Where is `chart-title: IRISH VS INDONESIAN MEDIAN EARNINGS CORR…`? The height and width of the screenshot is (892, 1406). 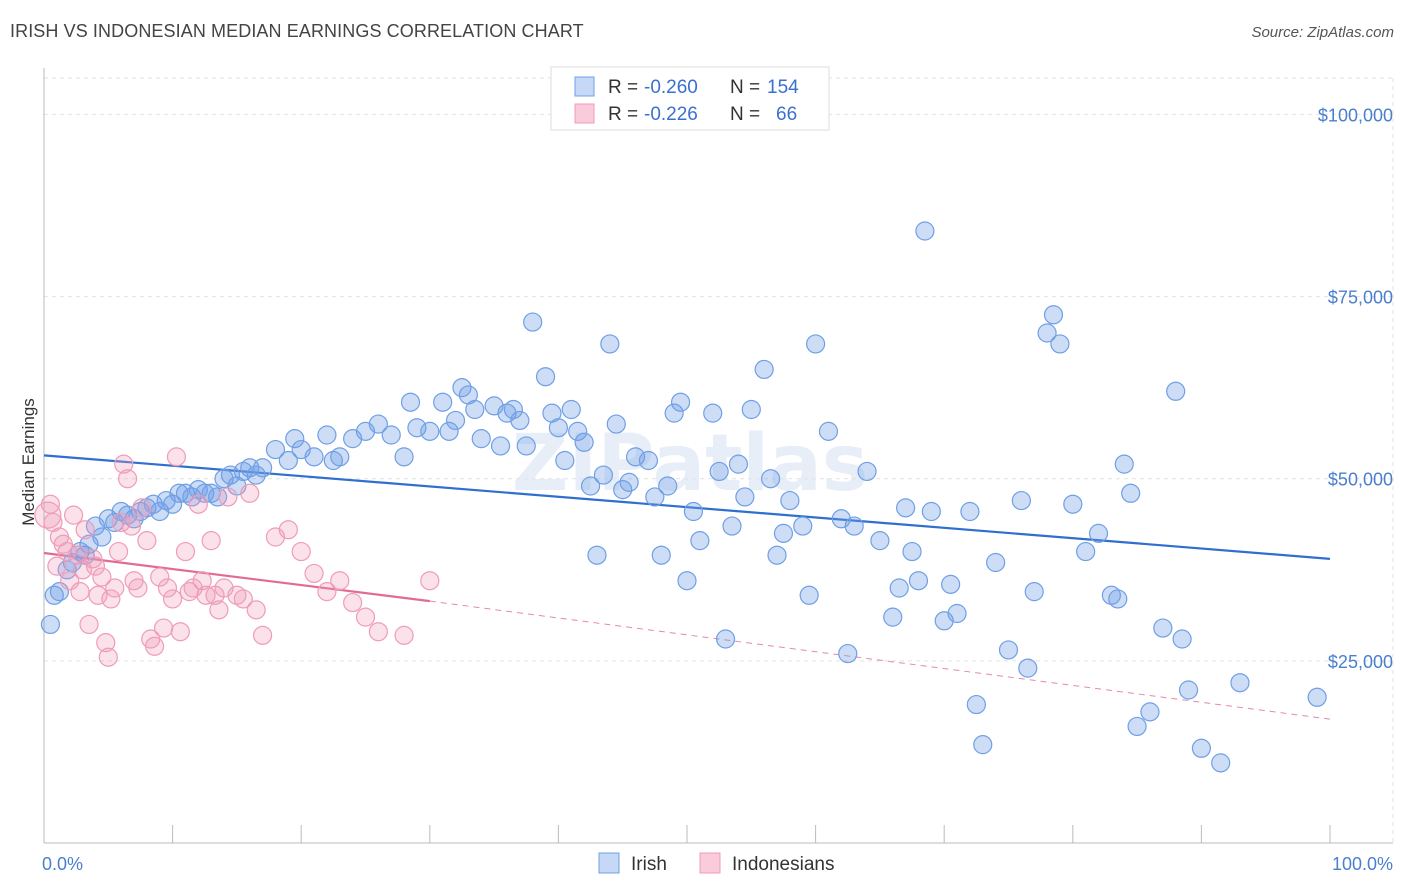
chart-title: IRISH VS INDONESIAN MEDIAN EARNINGS CORR… is located at coordinates (297, 31).